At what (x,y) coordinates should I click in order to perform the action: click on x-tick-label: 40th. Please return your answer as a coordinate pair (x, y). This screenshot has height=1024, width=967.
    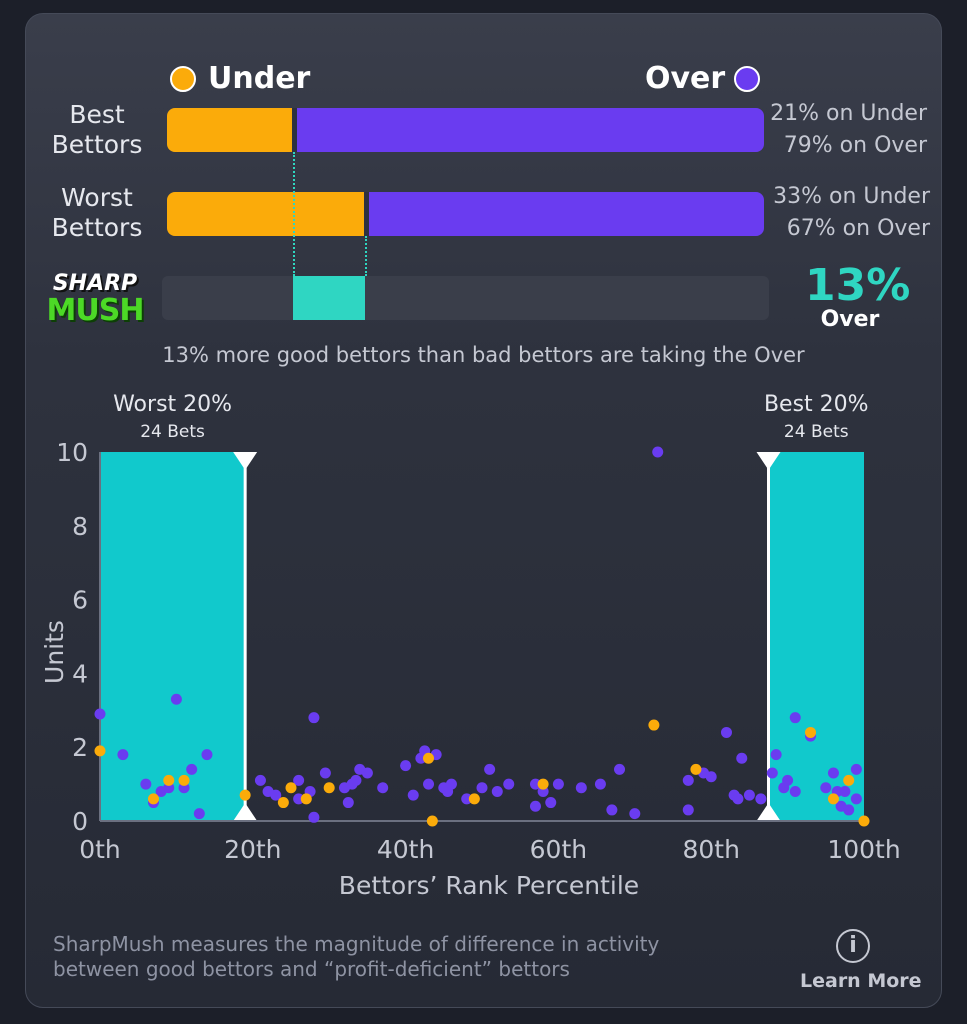
    Looking at the image, I should click on (405, 849).